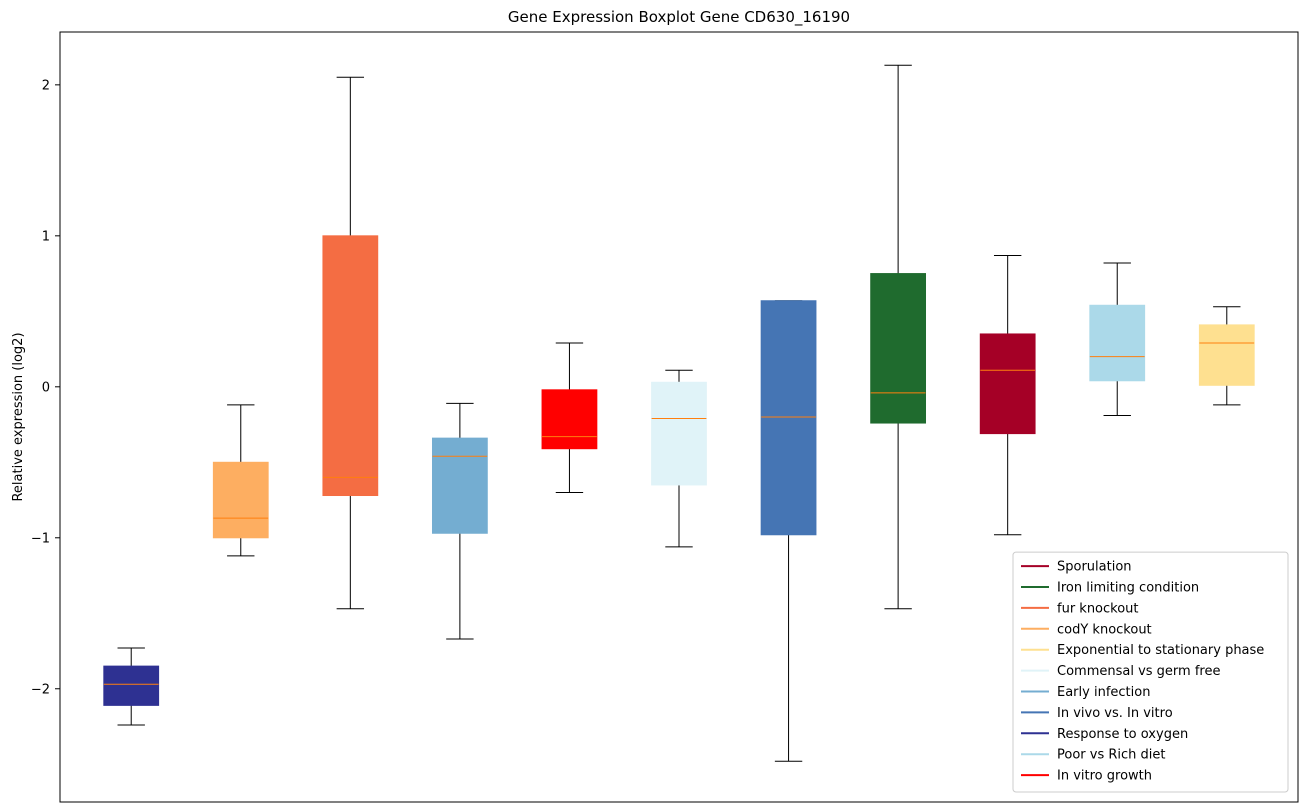 The image size is (1309, 812). Describe the element at coordinates (679, 17) in the screenshot. I see `chart-title: Gene Expression Boxplot Gene CD630_16190` at that location.